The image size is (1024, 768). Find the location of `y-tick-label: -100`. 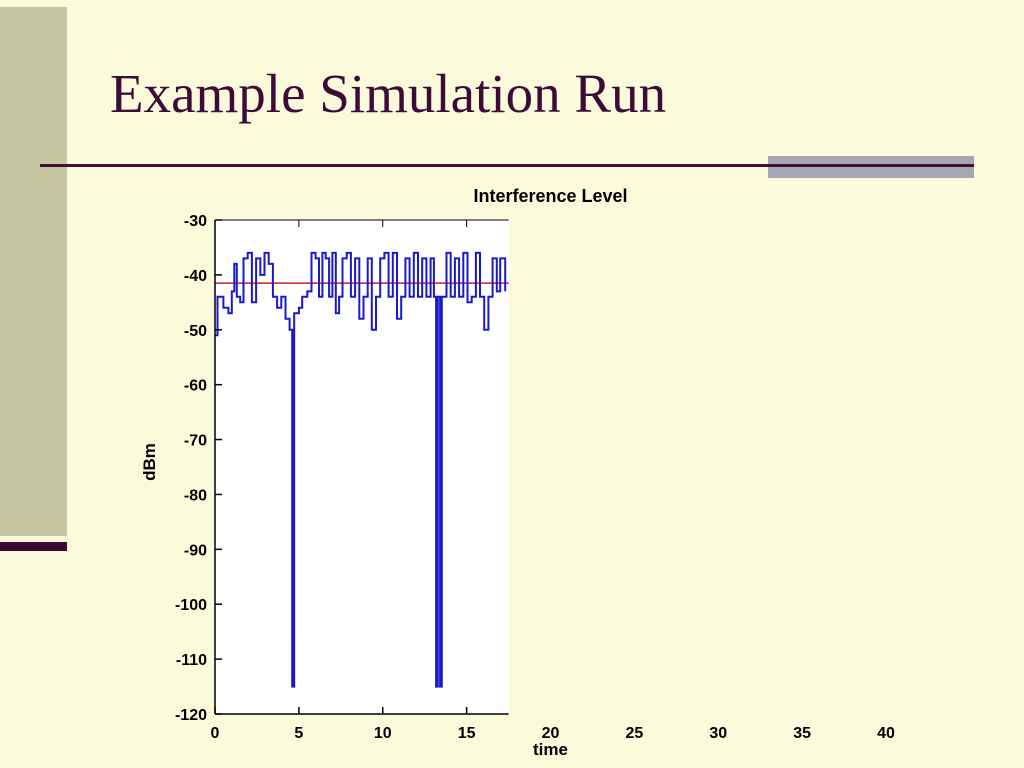

y-tick-label: -100 is located at coordinates (191, 605).